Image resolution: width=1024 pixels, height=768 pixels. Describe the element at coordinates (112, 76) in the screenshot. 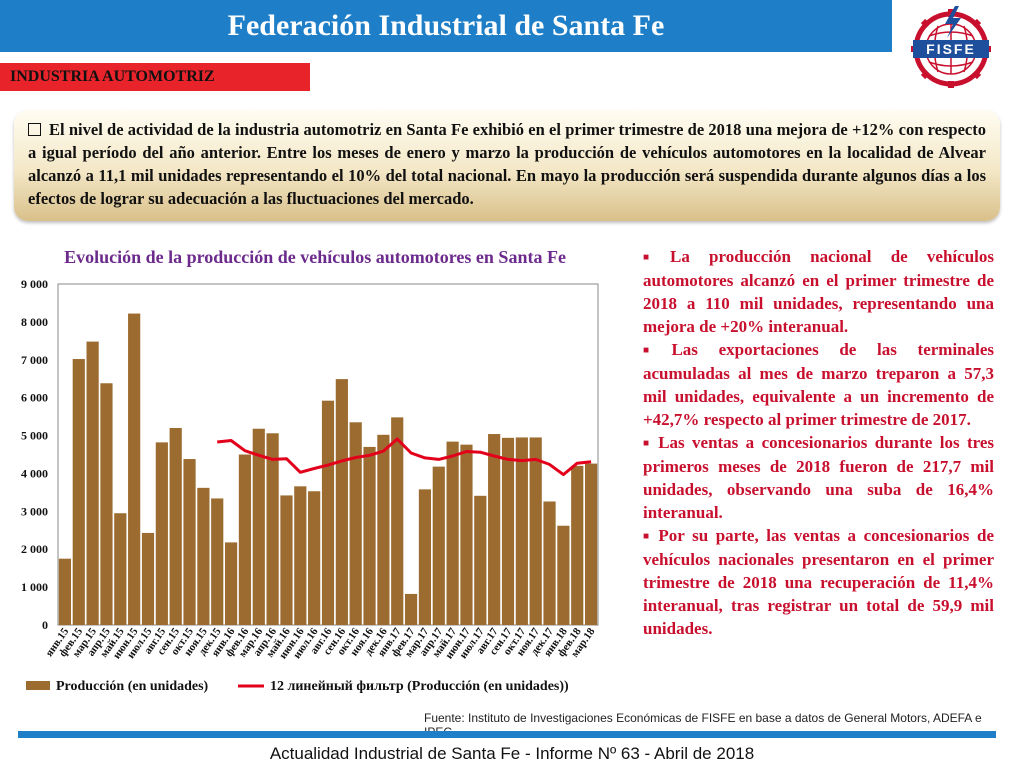

I see `section-label: INDUSTRIA AUTOMOTRIZ` at that location.